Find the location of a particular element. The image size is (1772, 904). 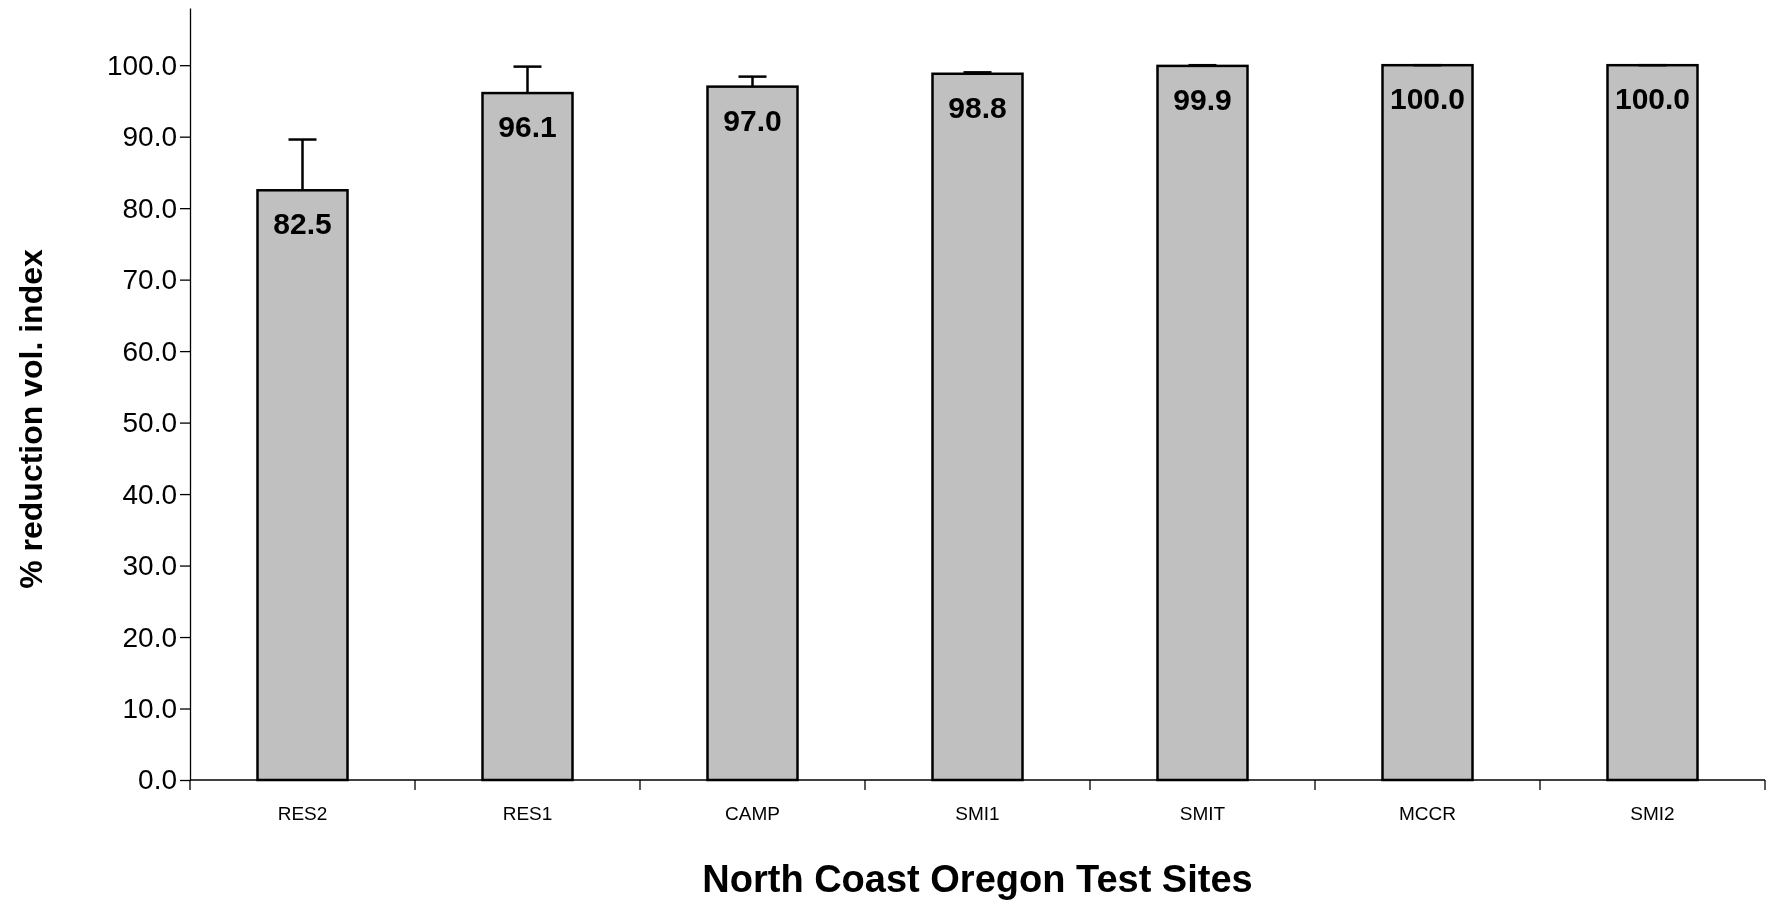

data-label: 98.8 is located at coordinates (977, 107).